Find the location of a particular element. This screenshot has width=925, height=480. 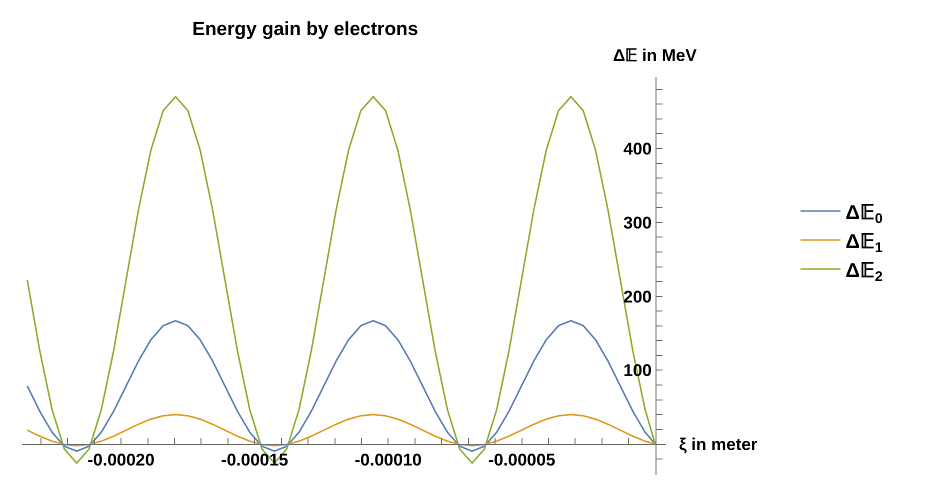

y-axis-title: Δ𝔼 in MeV is located at coordinates (655, 55).